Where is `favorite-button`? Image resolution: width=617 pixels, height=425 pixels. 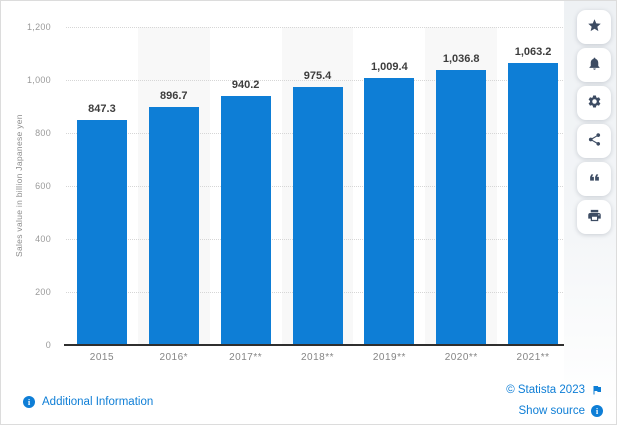
favorite-button is located at coordinates (594, 27).